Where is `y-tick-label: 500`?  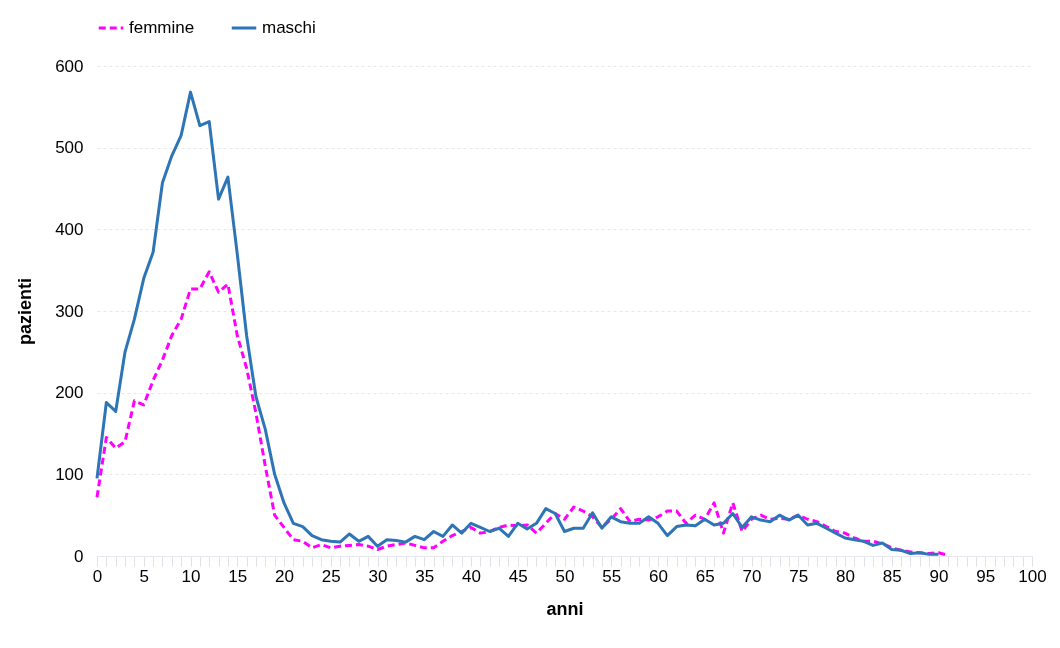
y-tick-label: 500 is located at coordinates (69, 148).